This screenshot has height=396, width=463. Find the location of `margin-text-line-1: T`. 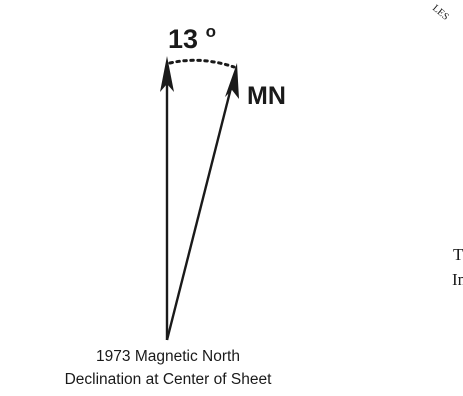

margin-text-line-1: T is located at coordinates (458, 254).